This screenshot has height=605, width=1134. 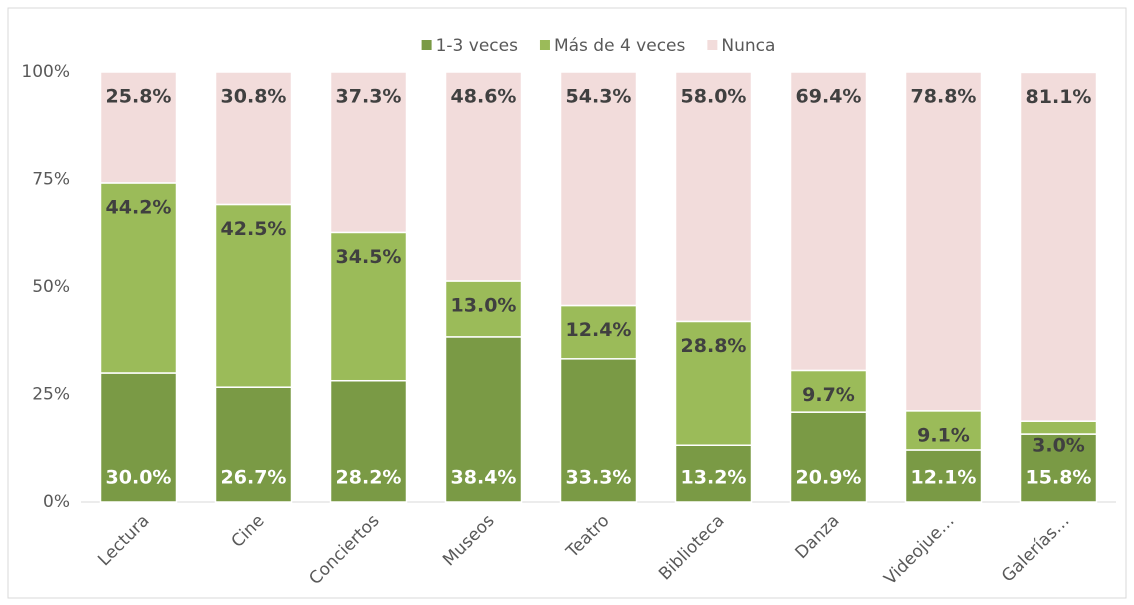 What do you see at coordinates (51, 287) in the screenshot?
I see `y-tick-label: 50%` at bounding box center [51, 287].